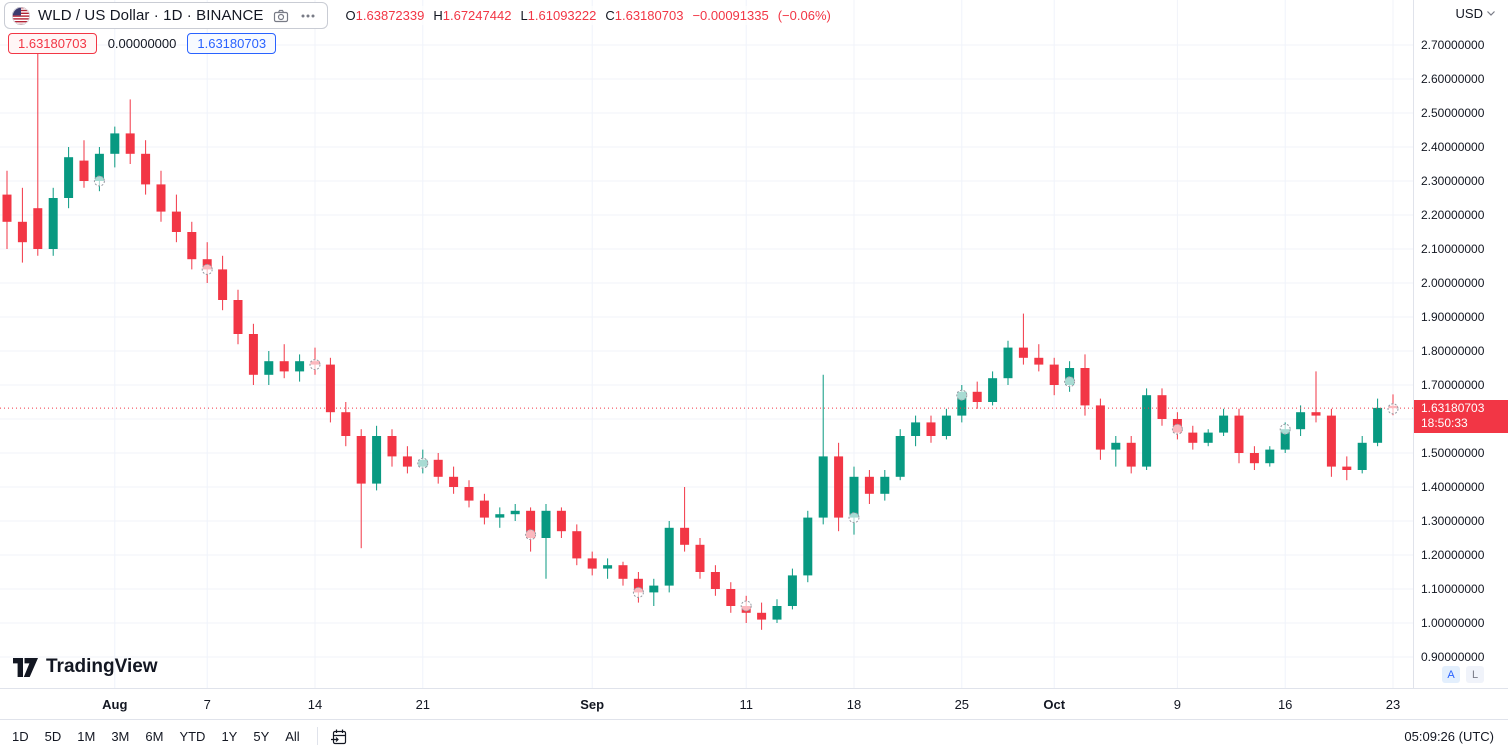 This screenshot has height=752, width=1508. What do you see at coordinates (192, 736) in the screenshot?
I see `range-button-ytd: YTD` at bounding box center [192, 736].